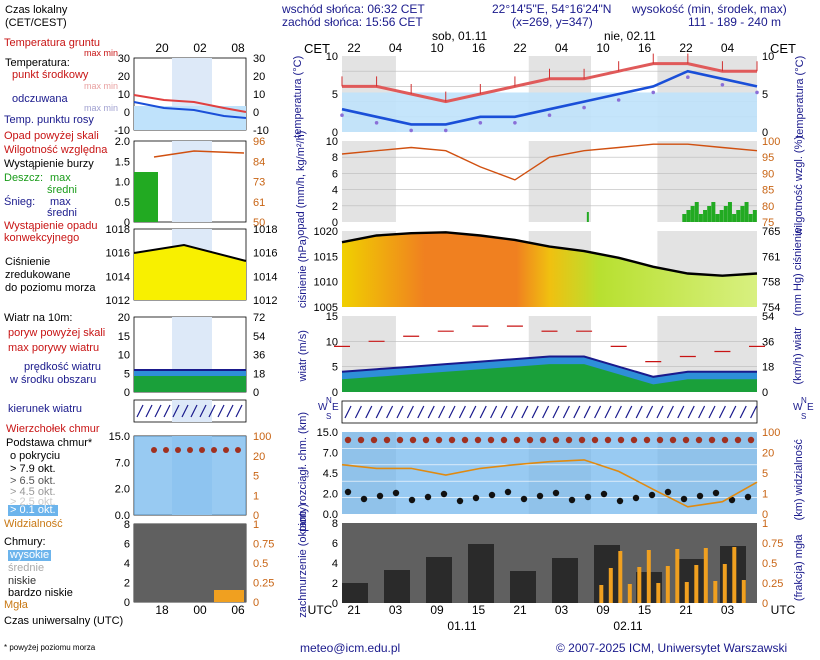 Image resolution: width=820 pixels, height=660 pixels. Describe the element at coordinates (64, 621) in the screenshot. I see `legend-czas-utc: Czas uniwersalny (UTC)` at that location.